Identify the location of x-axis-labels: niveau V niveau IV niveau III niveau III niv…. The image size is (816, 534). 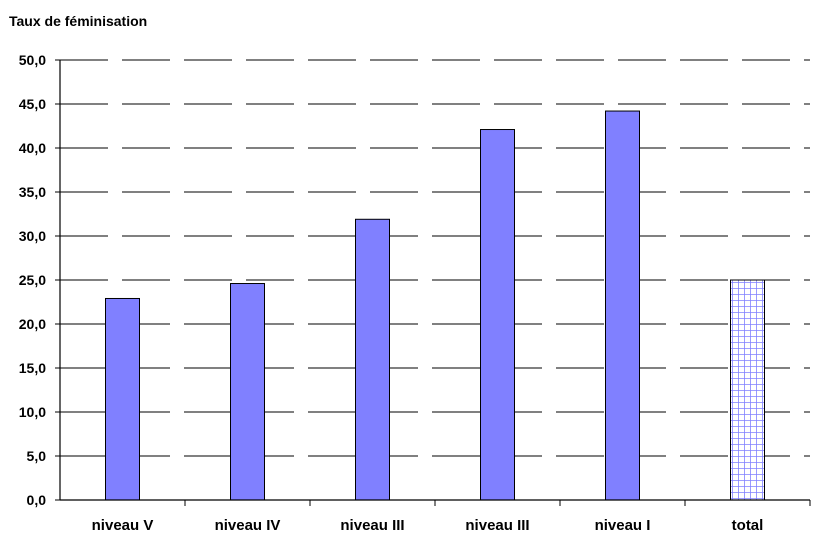
(451, 517).